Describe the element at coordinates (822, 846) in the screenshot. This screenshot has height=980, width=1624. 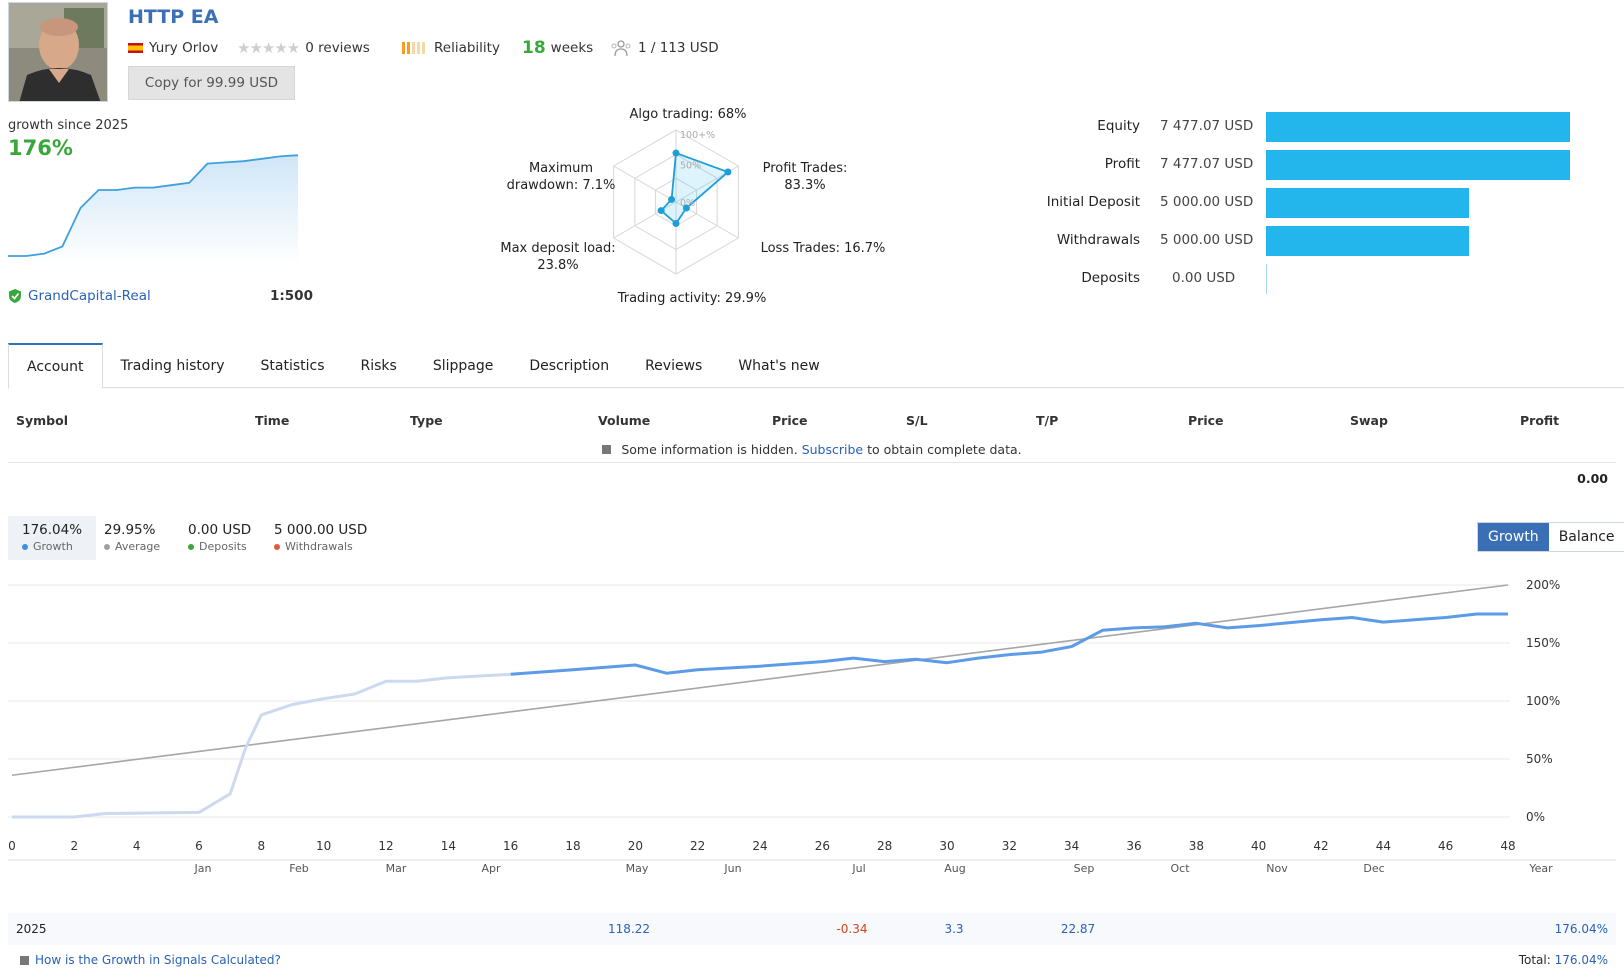
I see `x-tick-label: 26` at that location.